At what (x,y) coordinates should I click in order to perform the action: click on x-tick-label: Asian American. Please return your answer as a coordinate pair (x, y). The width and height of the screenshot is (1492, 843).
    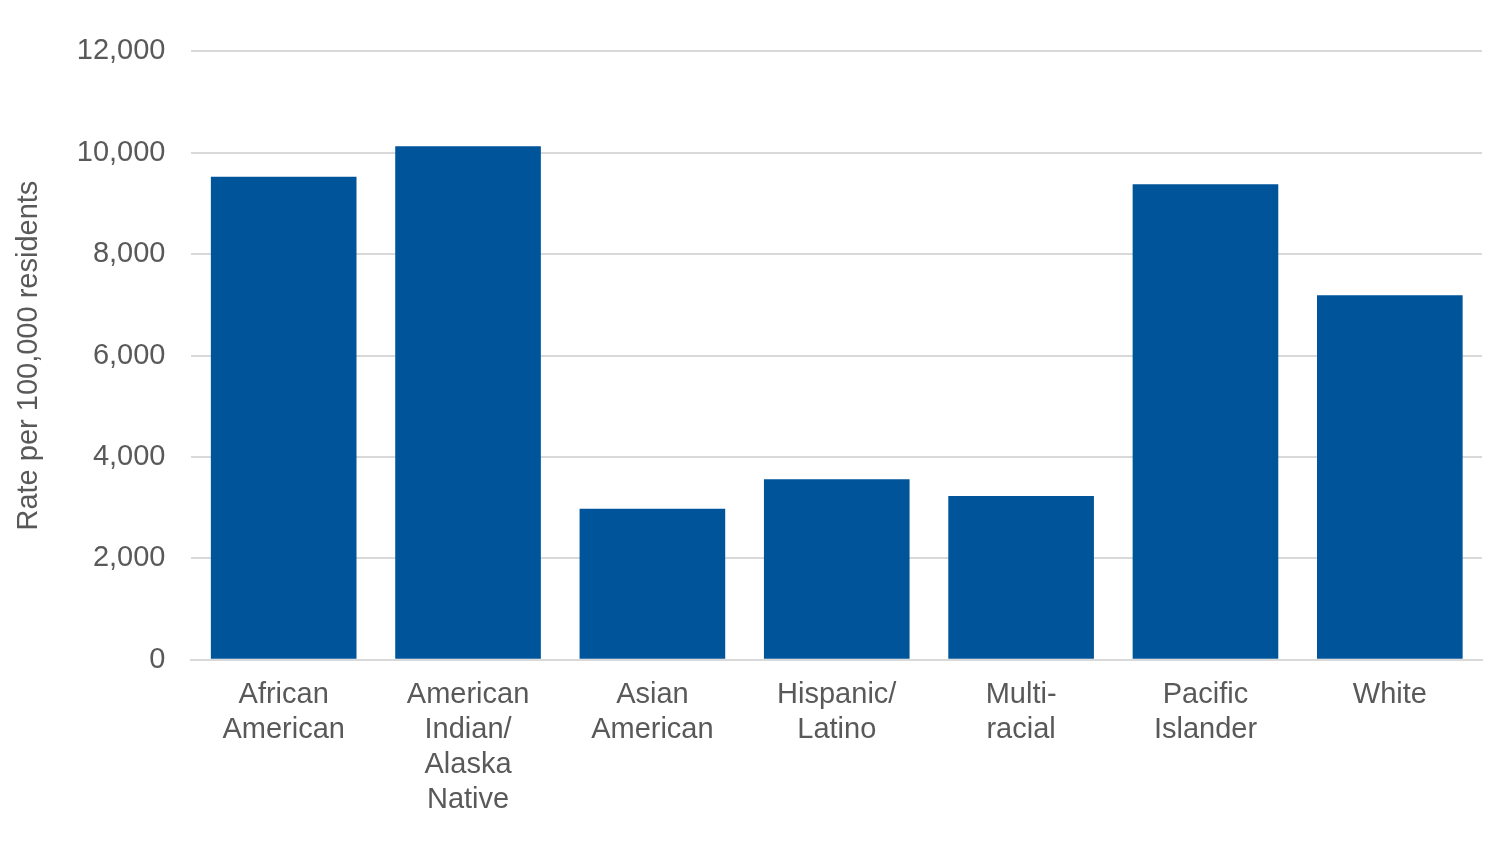
    Looking at the image, I should click on (652, 710).